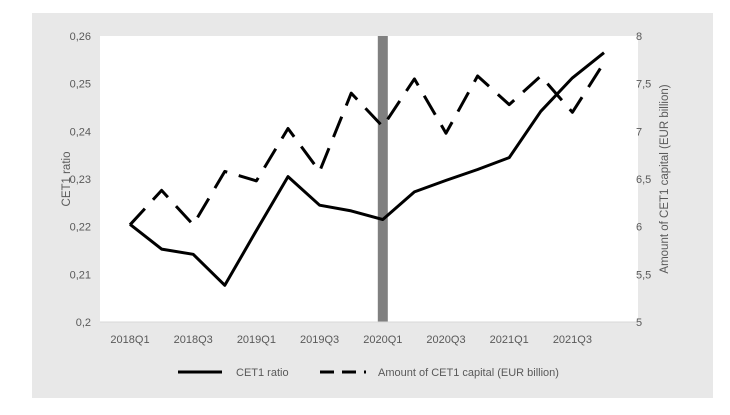 The width and height of the screenshot is (730, 415). What do you see at coordinates (193, 340) in the screenshot?
I see `x-tick-label: 2018Q3` at bounding box center [193, 340].